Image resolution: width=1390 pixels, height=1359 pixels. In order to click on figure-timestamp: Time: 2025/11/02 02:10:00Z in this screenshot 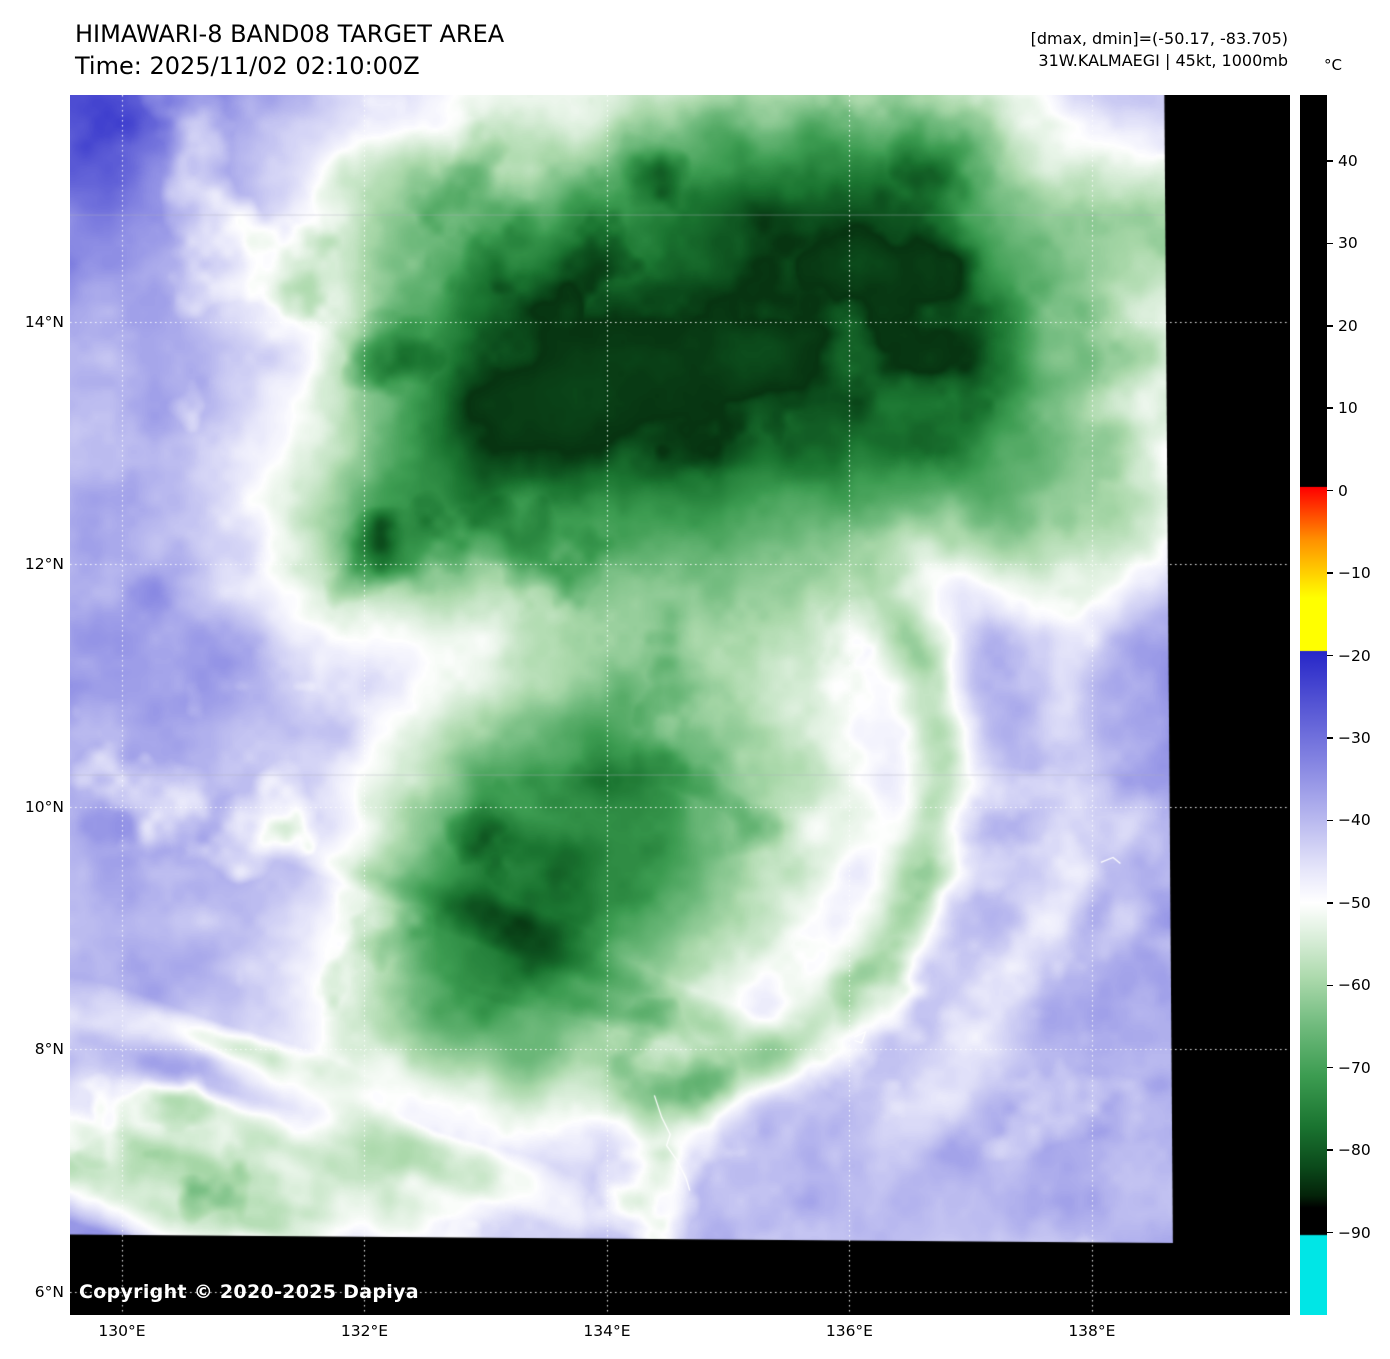, I will do `click(247, 66)`.